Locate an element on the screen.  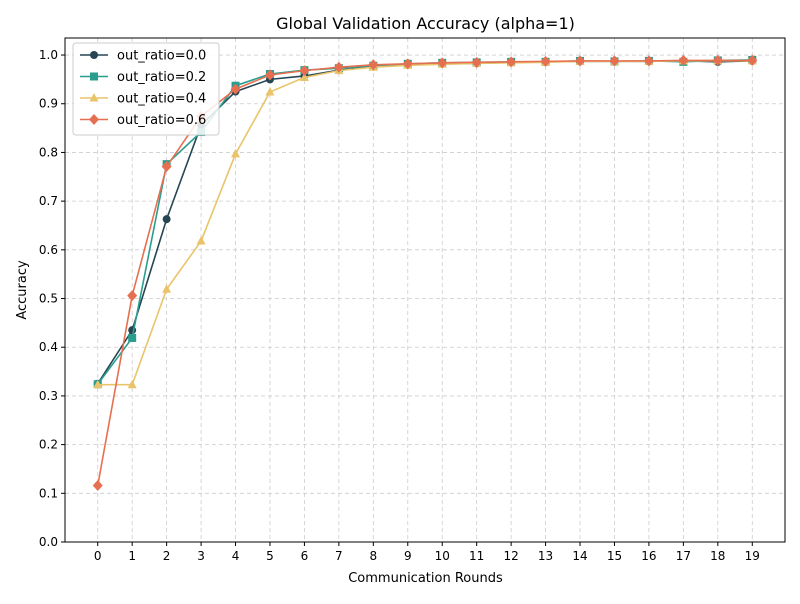
y-tick-label: 0.8 is located at coordinates (48, 152).